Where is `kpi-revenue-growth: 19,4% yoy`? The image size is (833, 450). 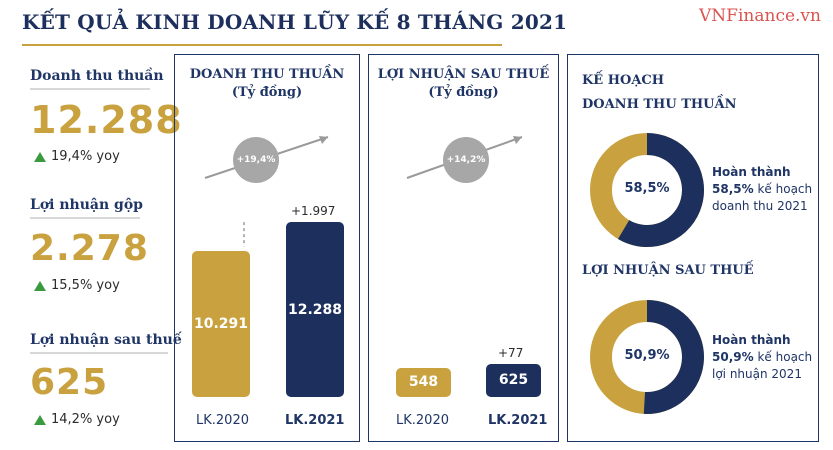
kpi-revenue-growth: 19,4% yoy is located at coordinates (77, 156).